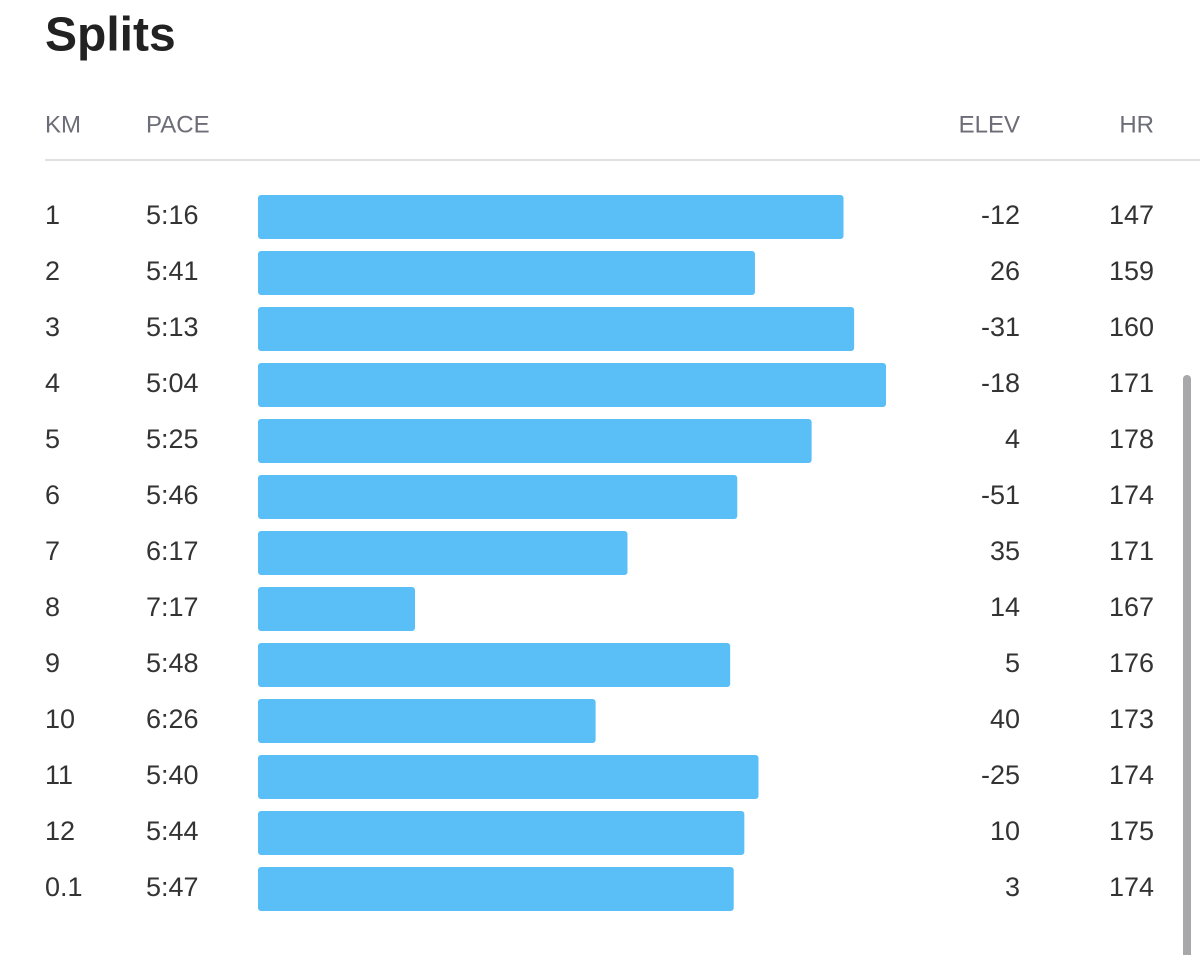  Describe the element at coordinates (52, 607) in the screenshot. I see `km-cell: 8` at that location.